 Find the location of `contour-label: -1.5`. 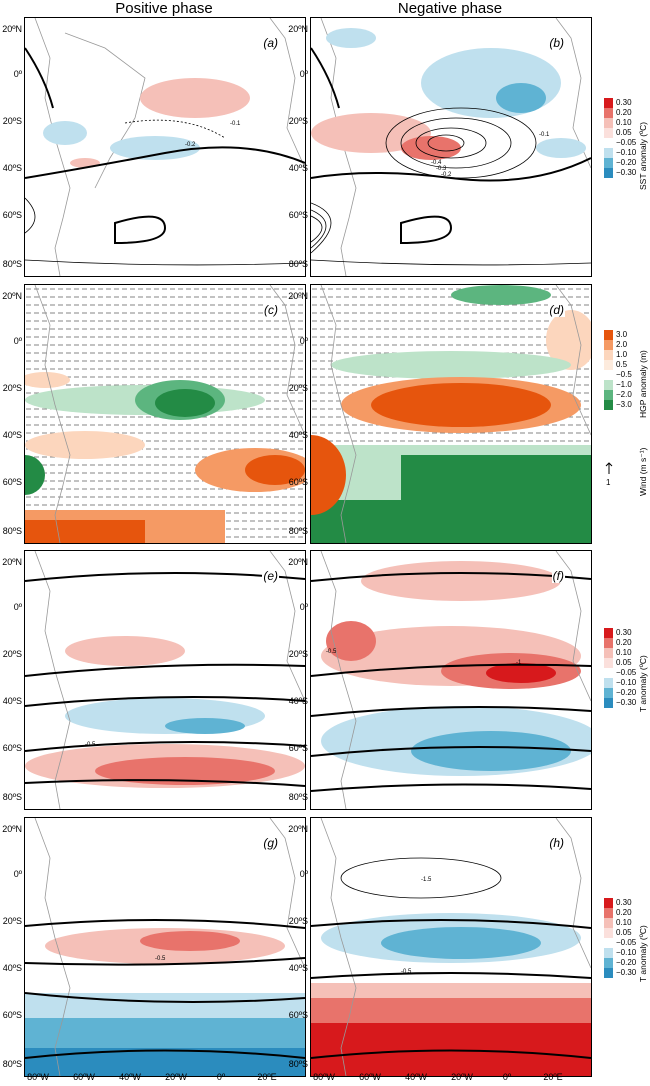

contour-label: -1.5 is located at coordinates (426, 880).